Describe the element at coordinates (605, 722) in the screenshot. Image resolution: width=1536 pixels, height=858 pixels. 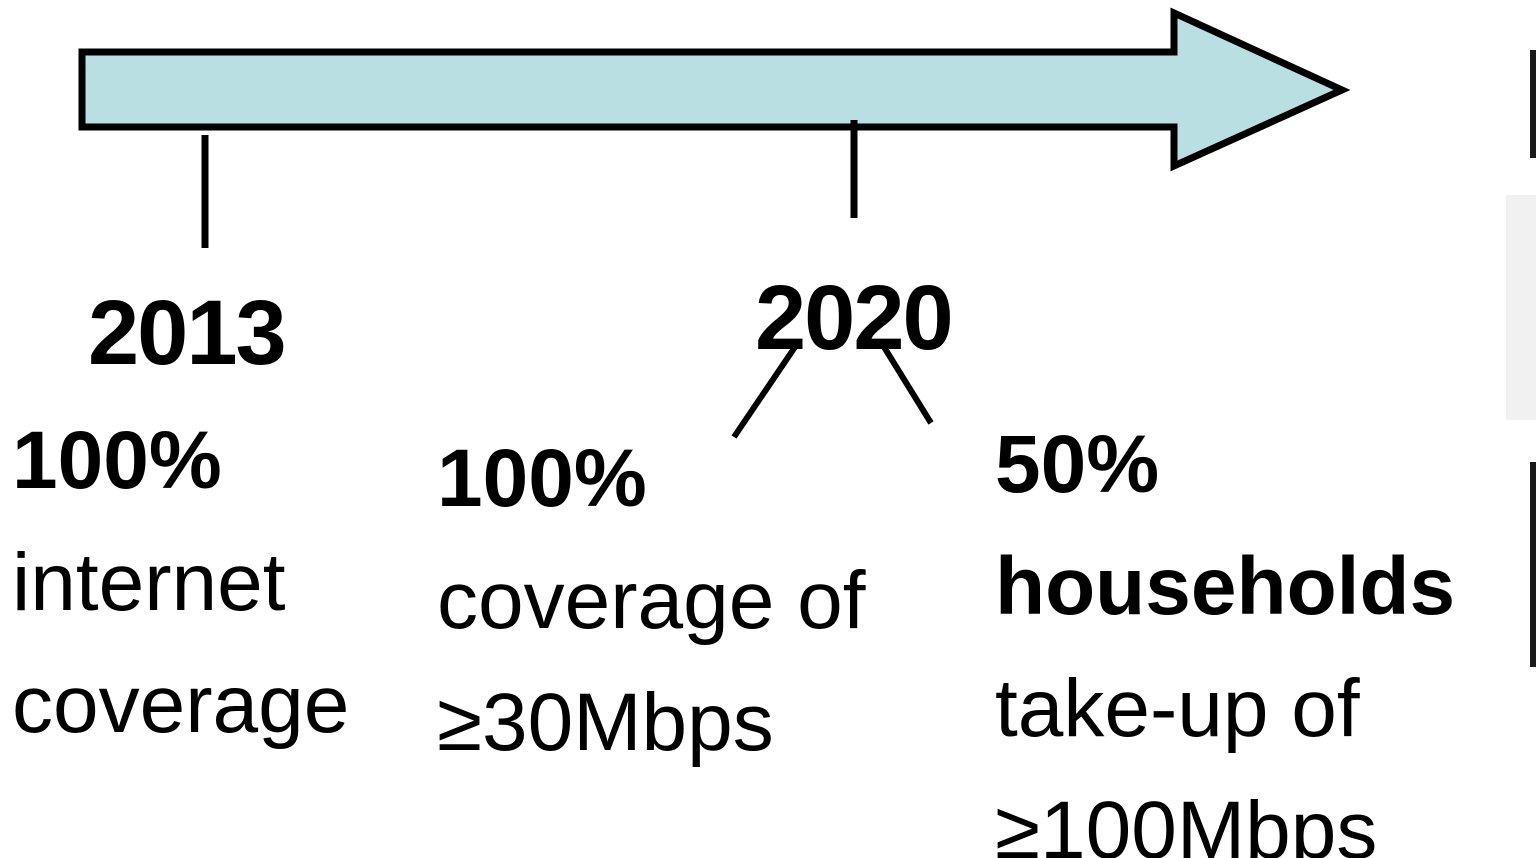
I see `target-description-line: ≥30Mbps` at that location.